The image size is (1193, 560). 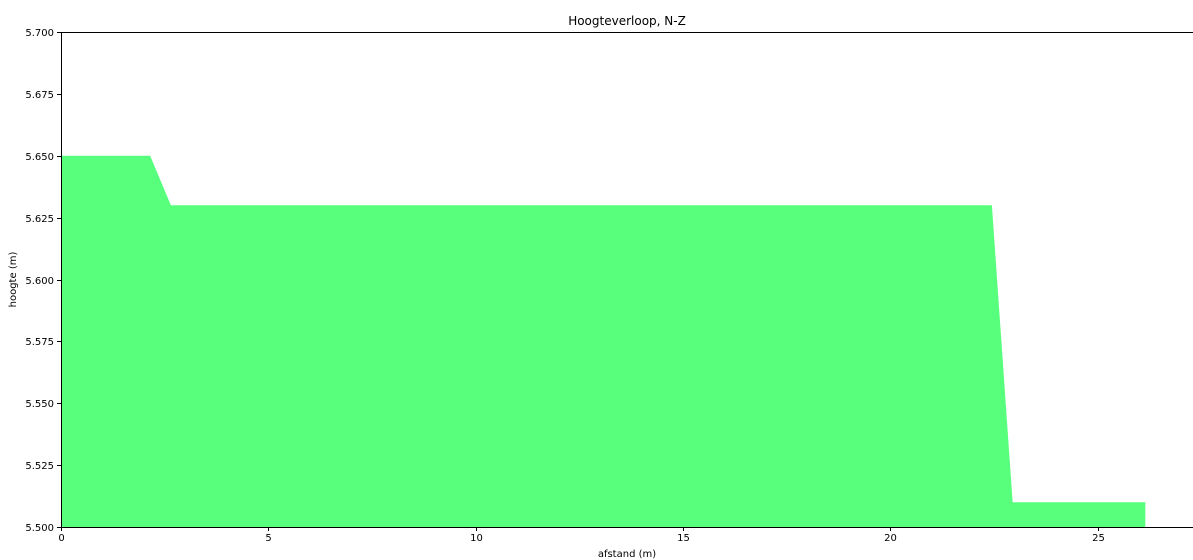 What do you see at coordinates (39, 33) in the screenshot?
I see `y-tick-label: 5.700` at bounding box center [39, 33].